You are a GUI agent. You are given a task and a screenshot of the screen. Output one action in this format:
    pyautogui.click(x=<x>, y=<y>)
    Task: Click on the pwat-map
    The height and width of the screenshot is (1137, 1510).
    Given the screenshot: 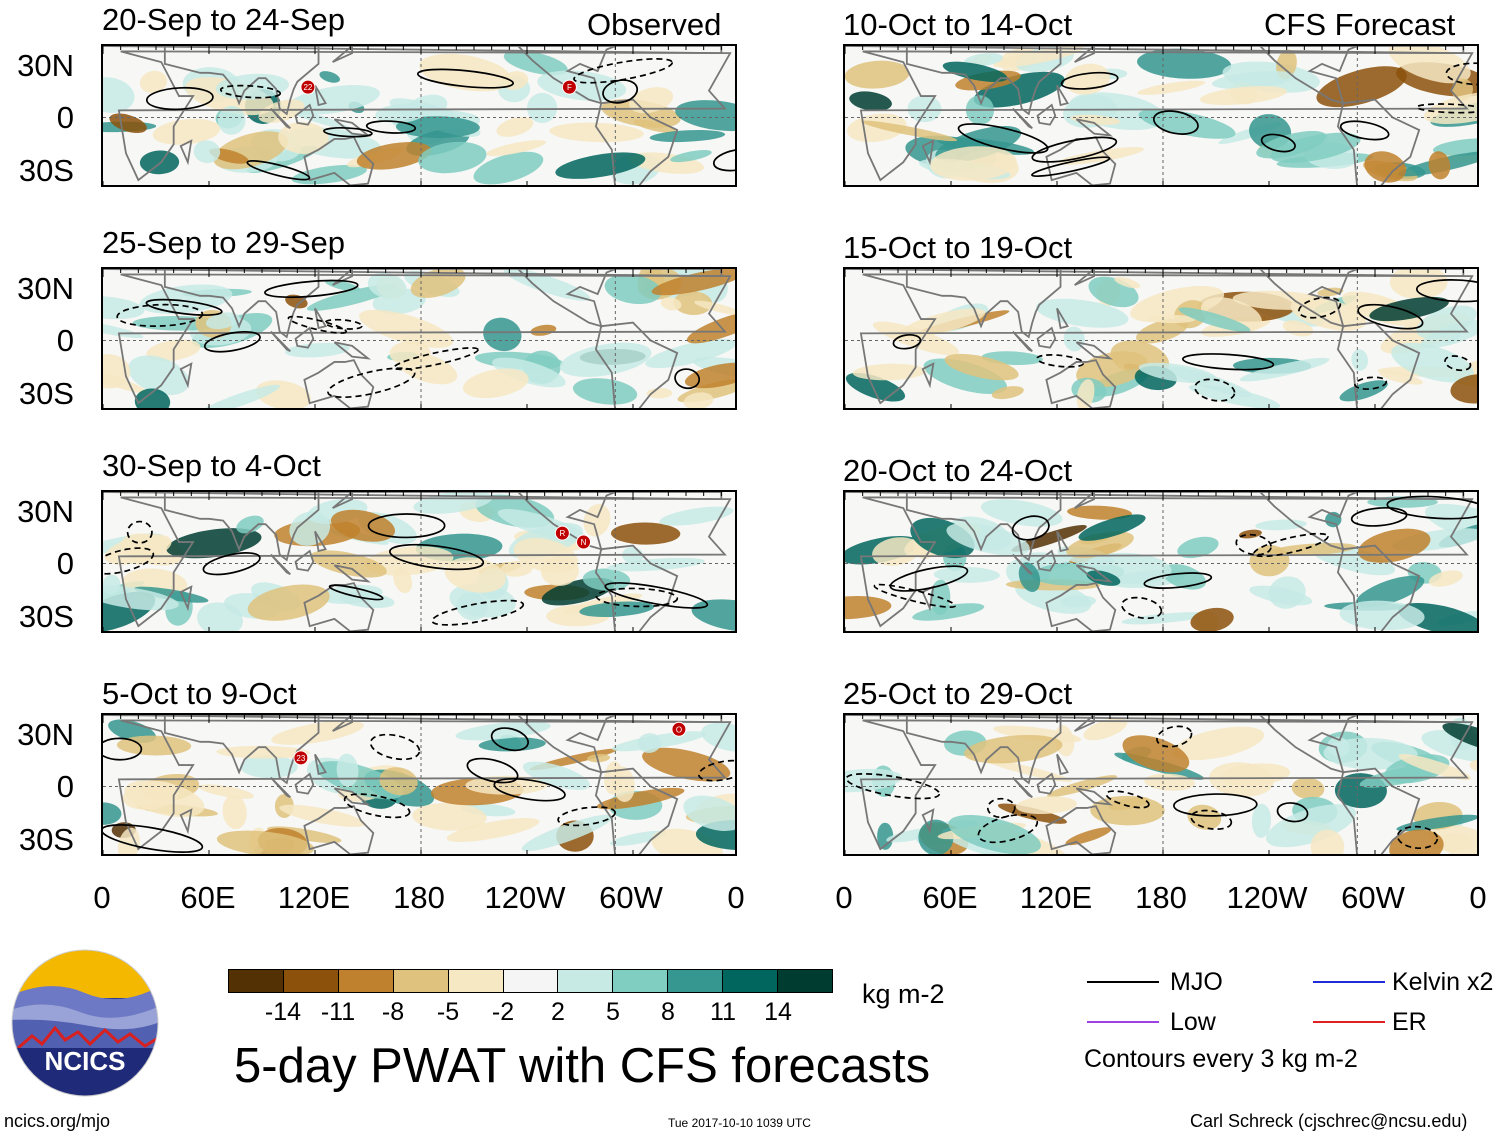 What is the action you would take?
    pyautogui.click(x=1161, y=784)
    